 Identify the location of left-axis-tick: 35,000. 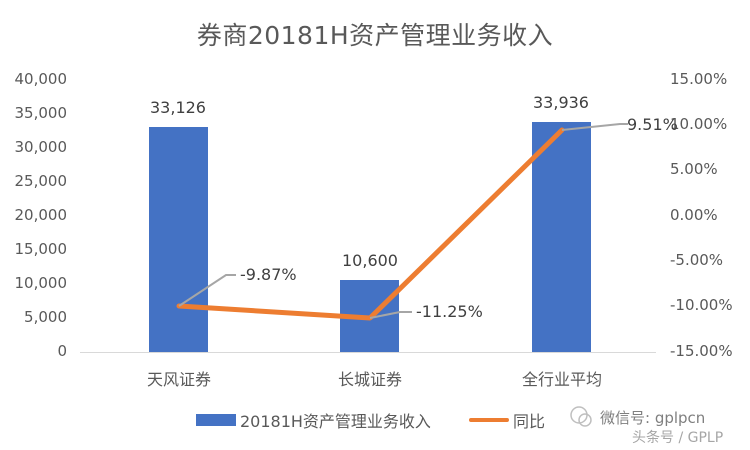
(41, 113).